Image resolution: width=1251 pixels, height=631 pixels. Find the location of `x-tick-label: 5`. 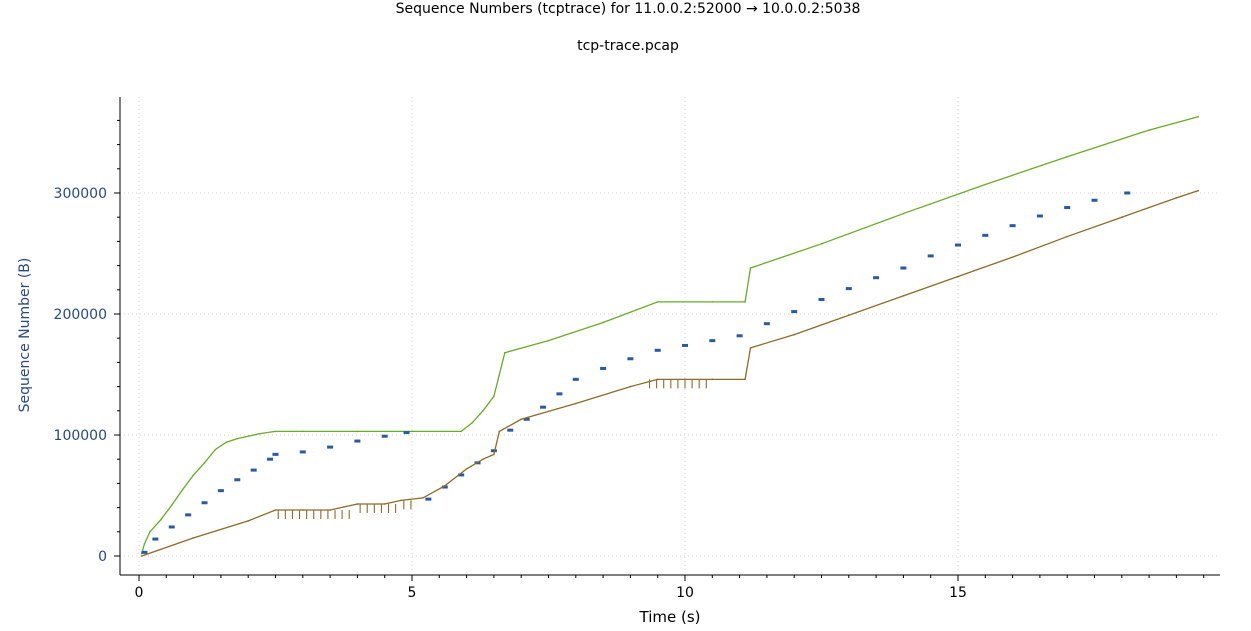

x-tick-label: 5 is located at coordinates (412, 593).